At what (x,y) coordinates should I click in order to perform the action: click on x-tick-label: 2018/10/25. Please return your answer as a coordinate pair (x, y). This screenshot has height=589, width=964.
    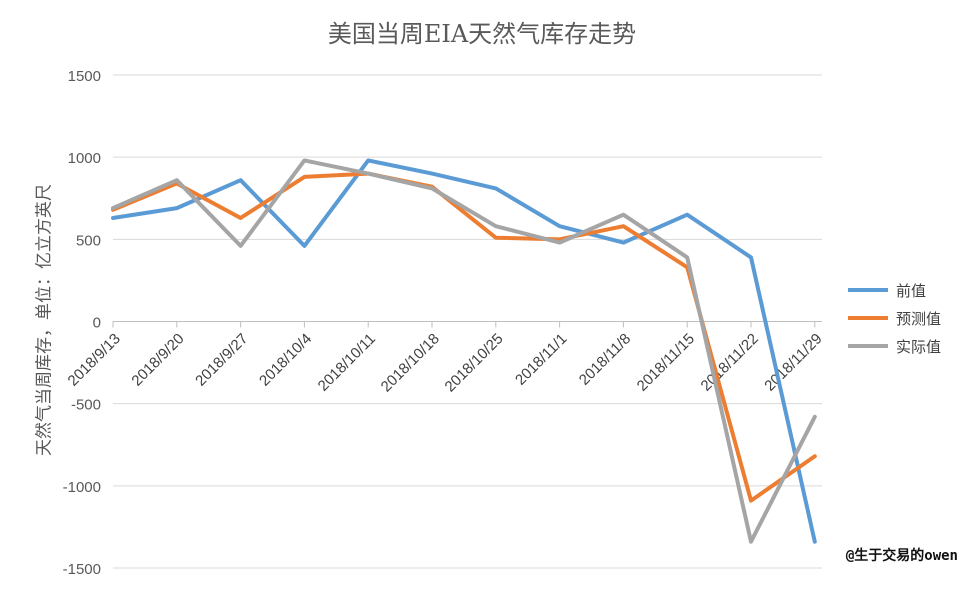
    Looking at the image, I should click on (474, 362).